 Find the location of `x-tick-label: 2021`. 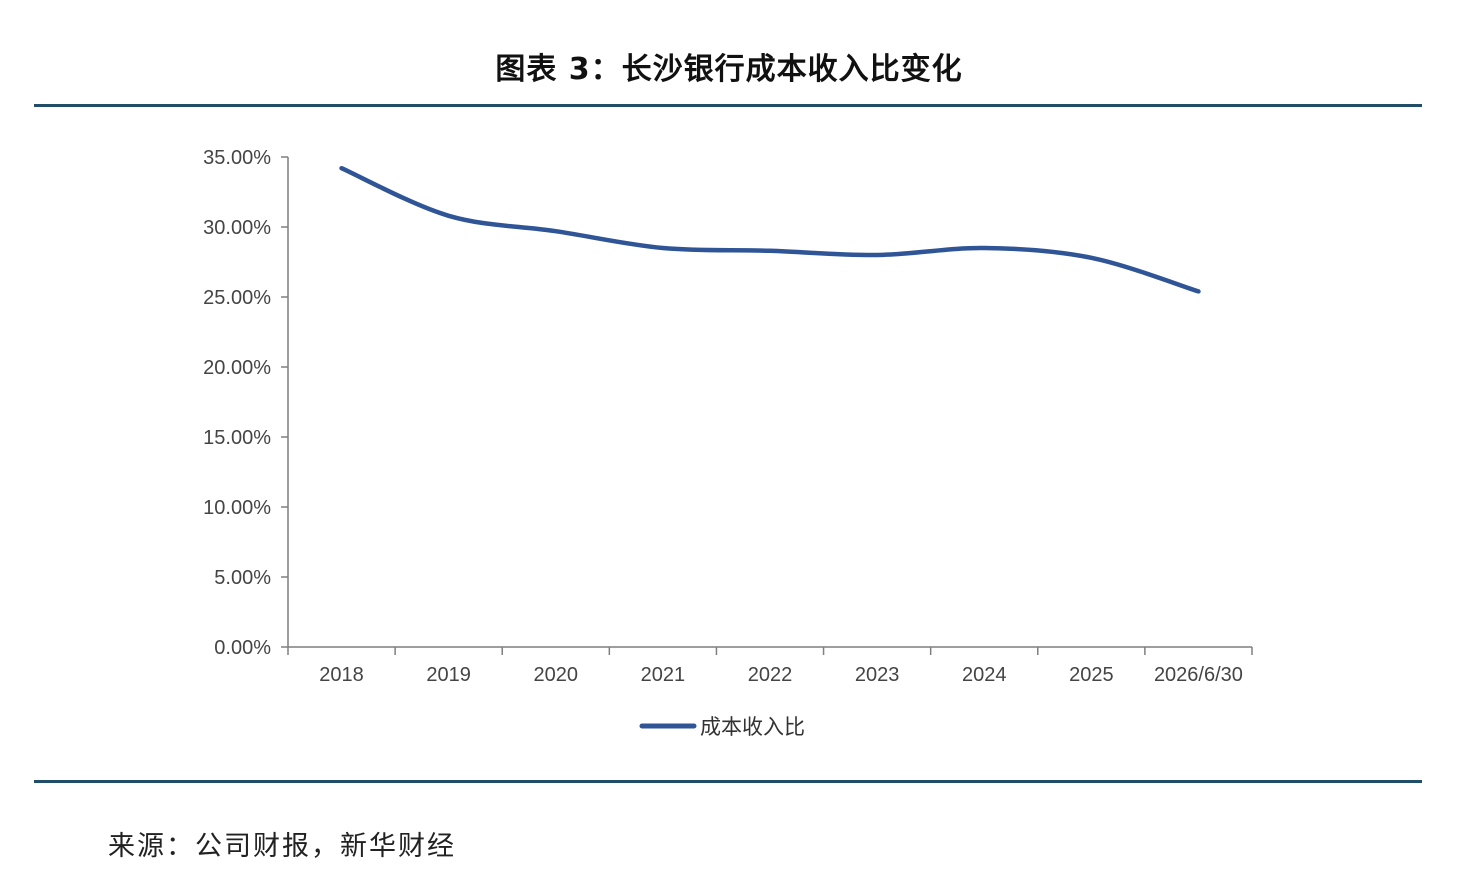

x-tick-label: 2021 is located at coordinates (663, 675).